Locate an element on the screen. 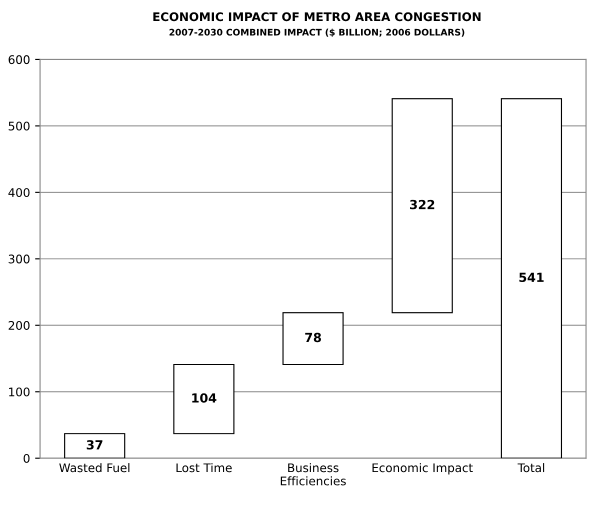 This screenshot has width=598, height=508. y-tick-label: 200 is located at coordinates (19, 325).